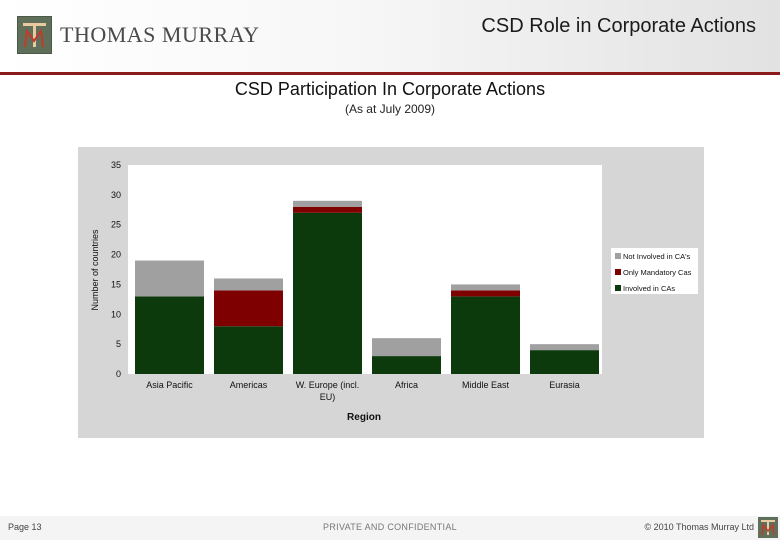  I want to click on copyright-notice: © 2010 Thomas Murray Ltd, so click(699, 527).